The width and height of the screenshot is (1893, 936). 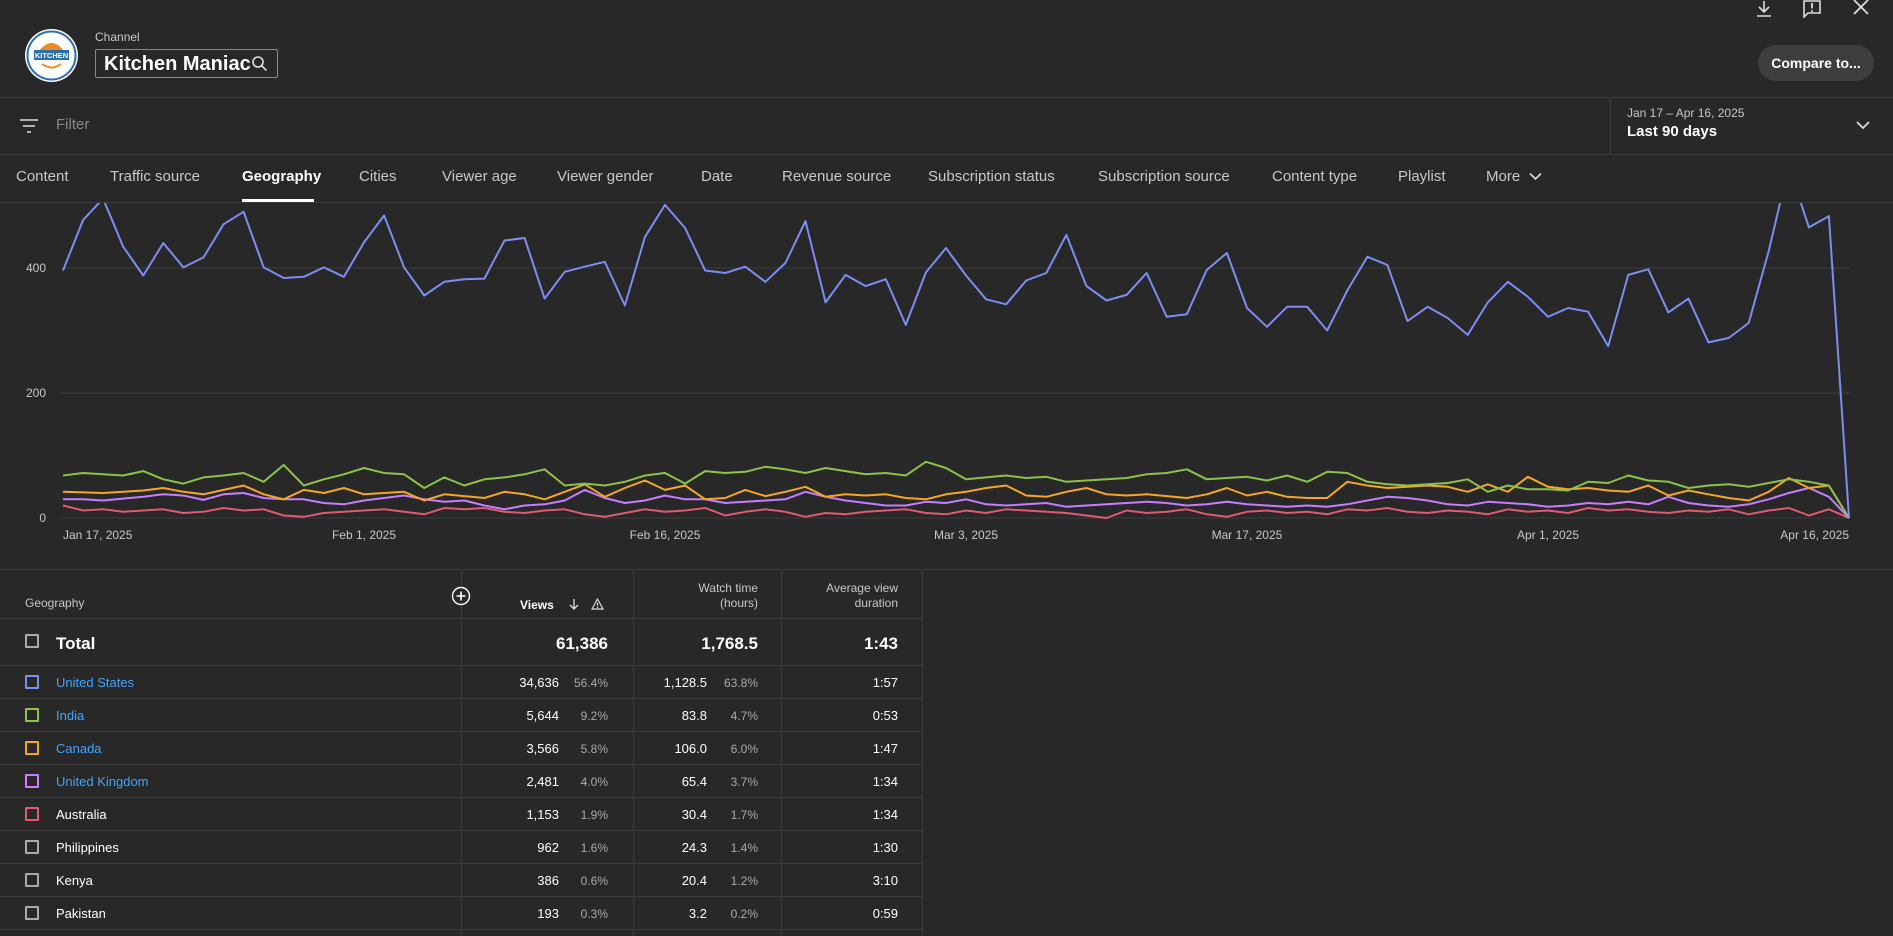 I want to click on avg-duration-header-line1: Average view, so click(x=862, y=588).